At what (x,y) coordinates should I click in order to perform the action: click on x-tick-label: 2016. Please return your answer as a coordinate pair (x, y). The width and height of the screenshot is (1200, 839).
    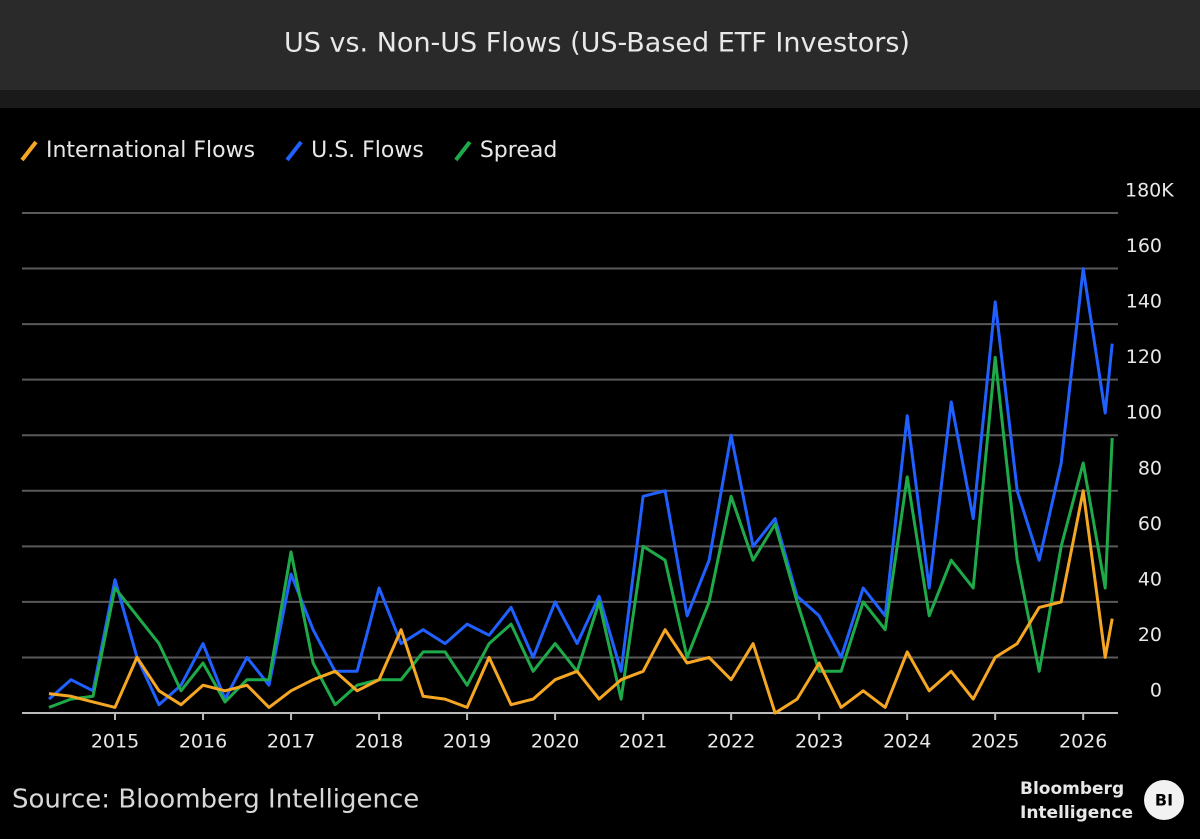
    Looking at the image, I should click on (203, 742).